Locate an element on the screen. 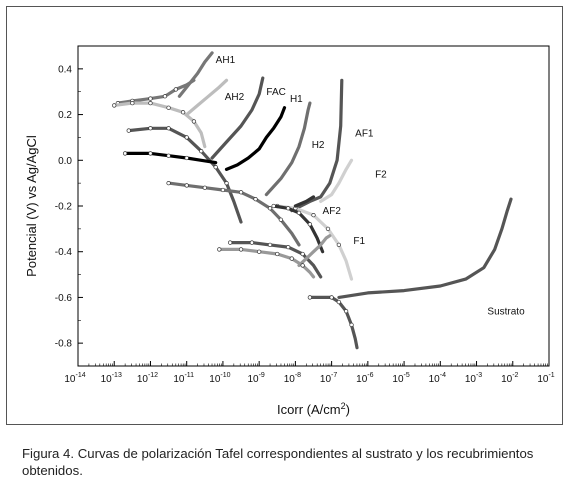  y-axis-title: Potencial (V) vs Ag/AgCl is located at coordinates (31, 206).